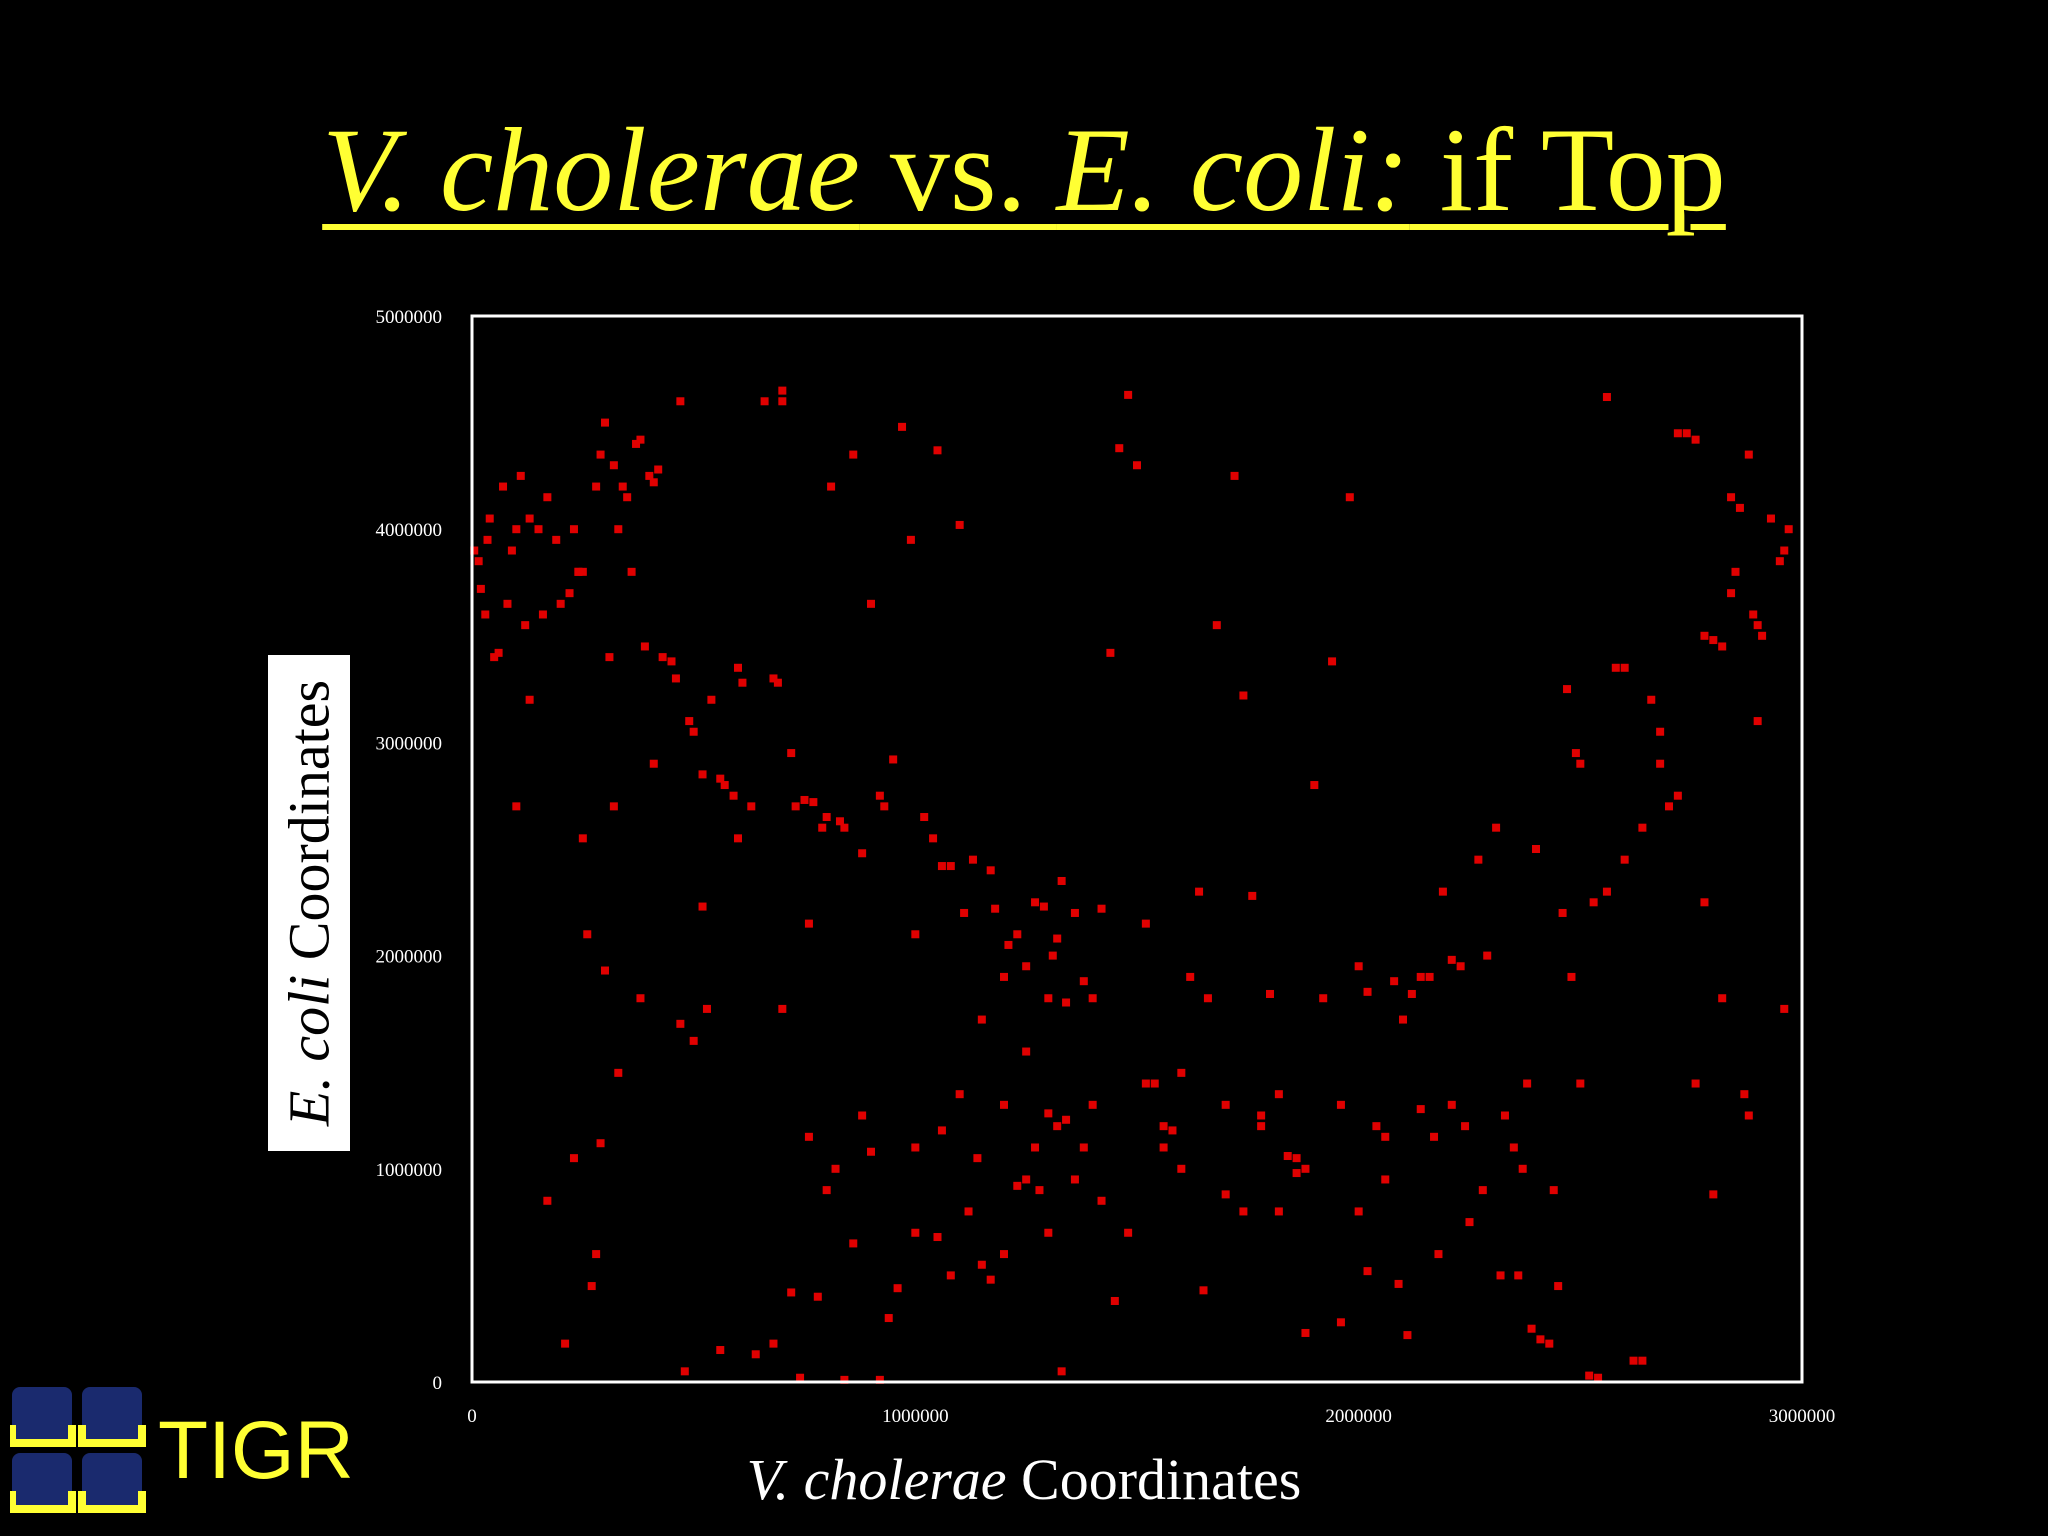 The image size is (2048, 1536). What do you see at coordinates (309, 903) in the screenshot?
I see `y-axis-label: E. coli Coordinates` at bounding box center [309, 903].